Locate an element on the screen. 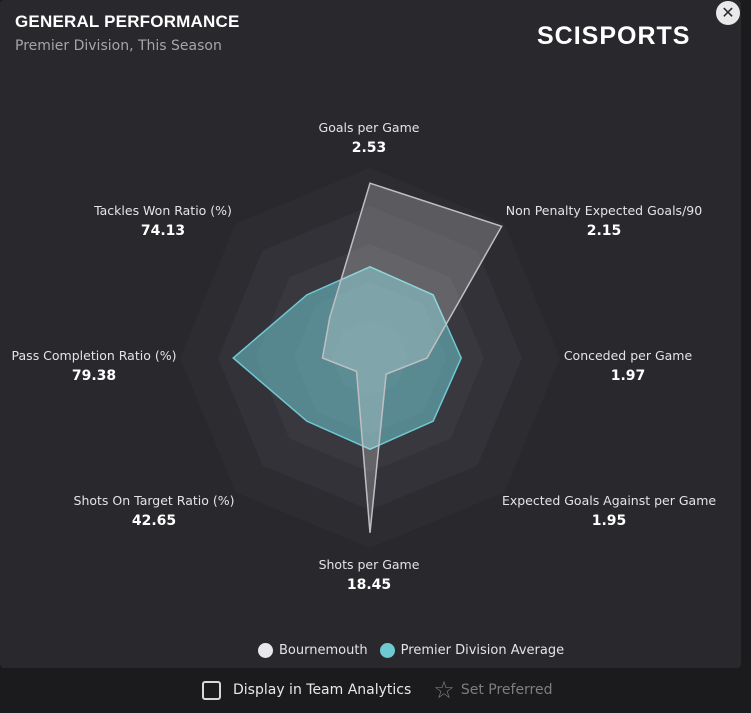 Image resolution: width=751 pixels, height=713 pixels. axis-value-7: 74.13 is located at coordinates (163, 231).